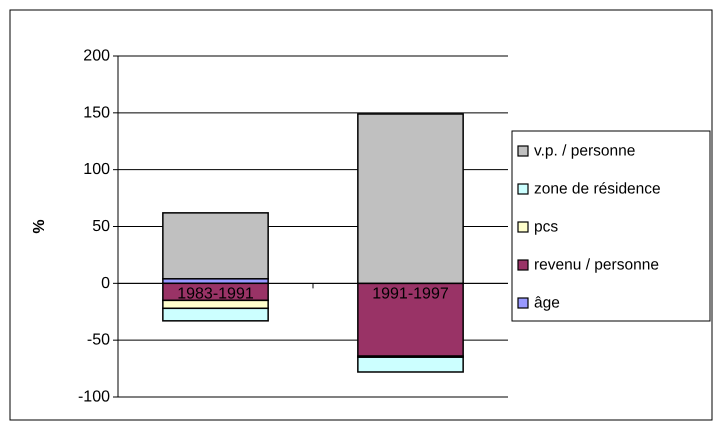 The height and width of the screenshot is (430, 722). I want to click on y-tick-label: 0, so click(105, 283).